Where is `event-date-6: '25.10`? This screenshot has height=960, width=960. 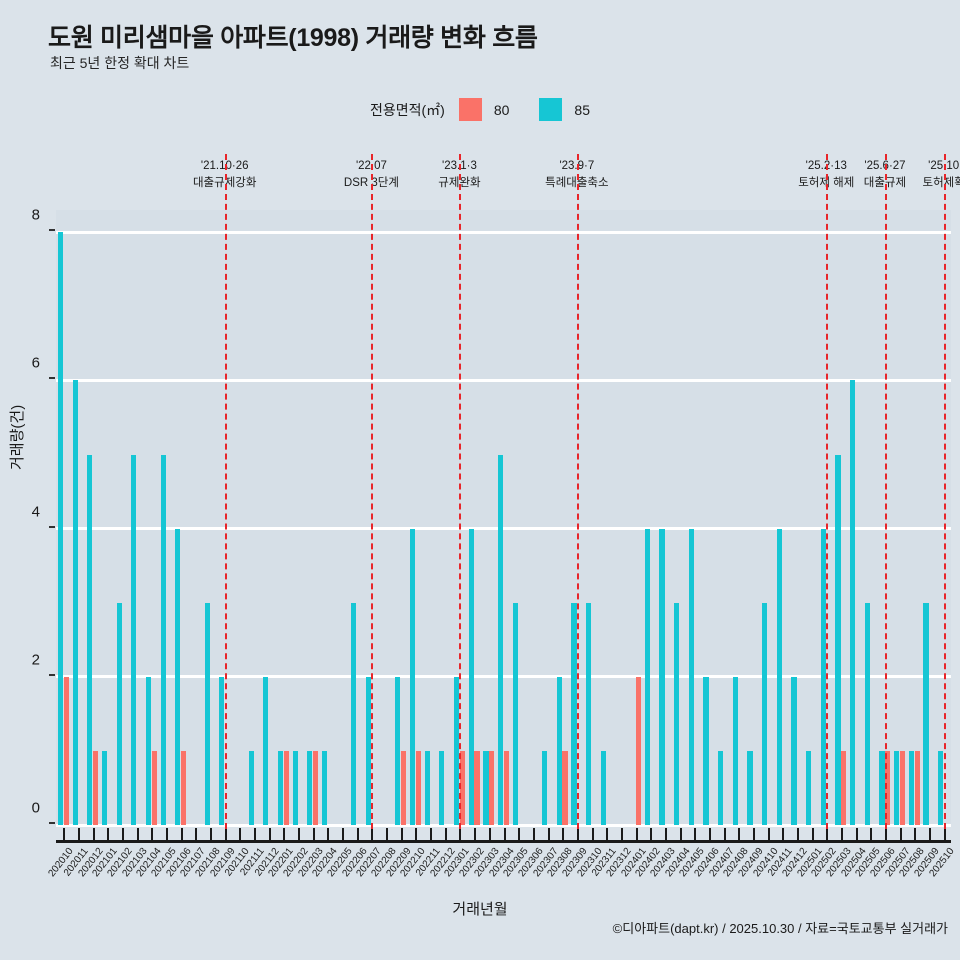
event-date-6: '25.10 is located at coordinates (944, 166).